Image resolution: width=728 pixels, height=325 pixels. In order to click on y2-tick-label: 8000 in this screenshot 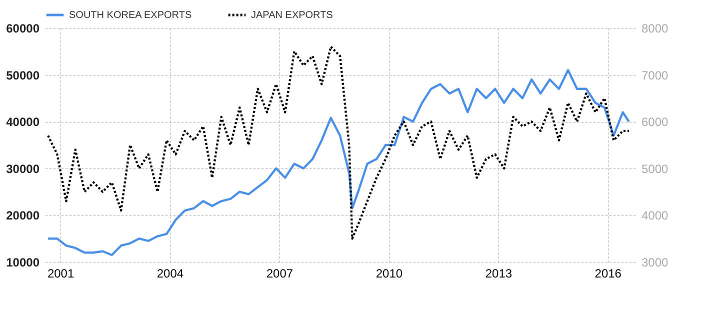, I will do `click(655, 29)`.